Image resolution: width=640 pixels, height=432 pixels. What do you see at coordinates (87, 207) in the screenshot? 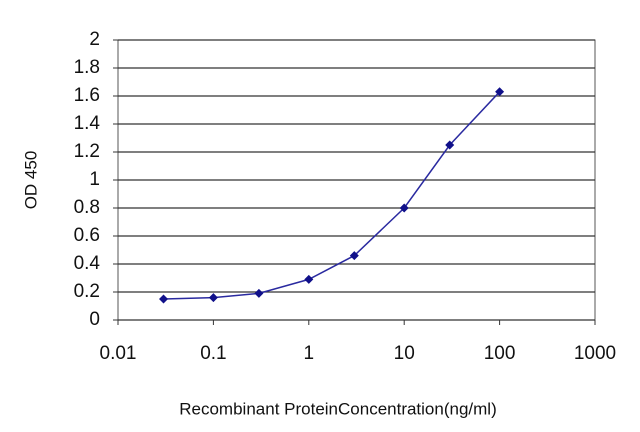
I see `y-tick-label: 0.8` at bounding box center [87, 207].